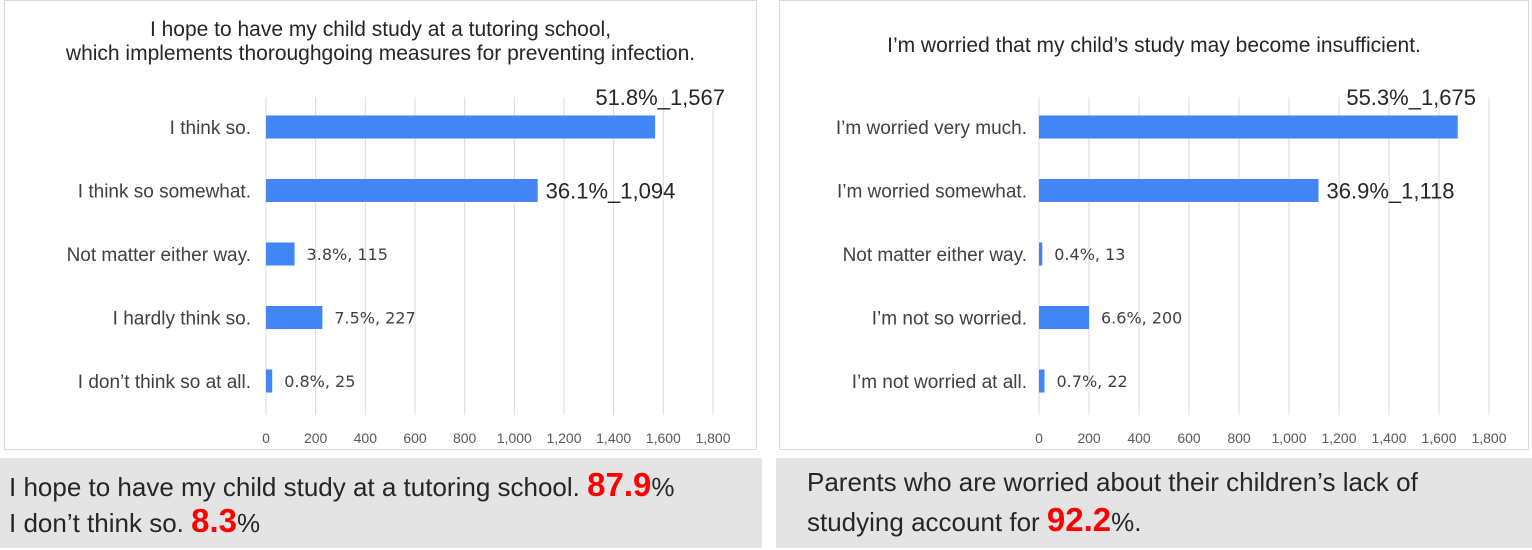 This screenshot has height=550, width=1532. What do you see at coordinates (949, 319) in the screenshot?
I see `category-label: I’m not so worried.` at bounding box center [949, 319].